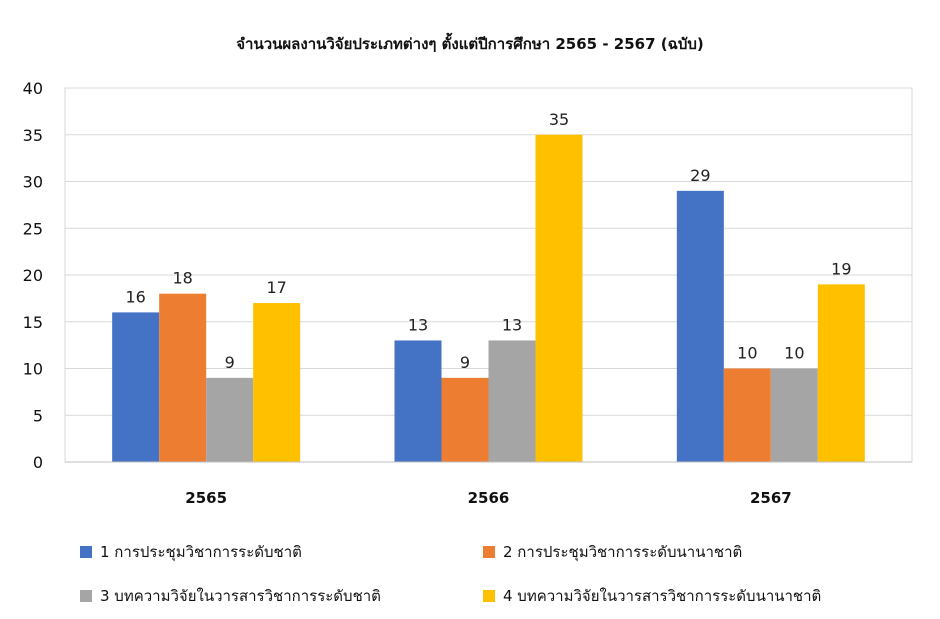 This screenshot has height=619, width=940. I want to click on y-tick-label-4: 20, so click(33, 275).